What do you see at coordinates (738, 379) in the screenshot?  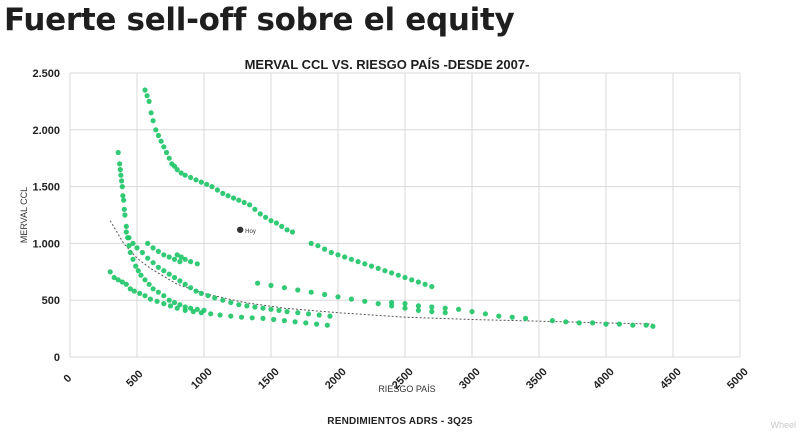 I see `x-tick-label: 5000` at bounding box center [738, 379].